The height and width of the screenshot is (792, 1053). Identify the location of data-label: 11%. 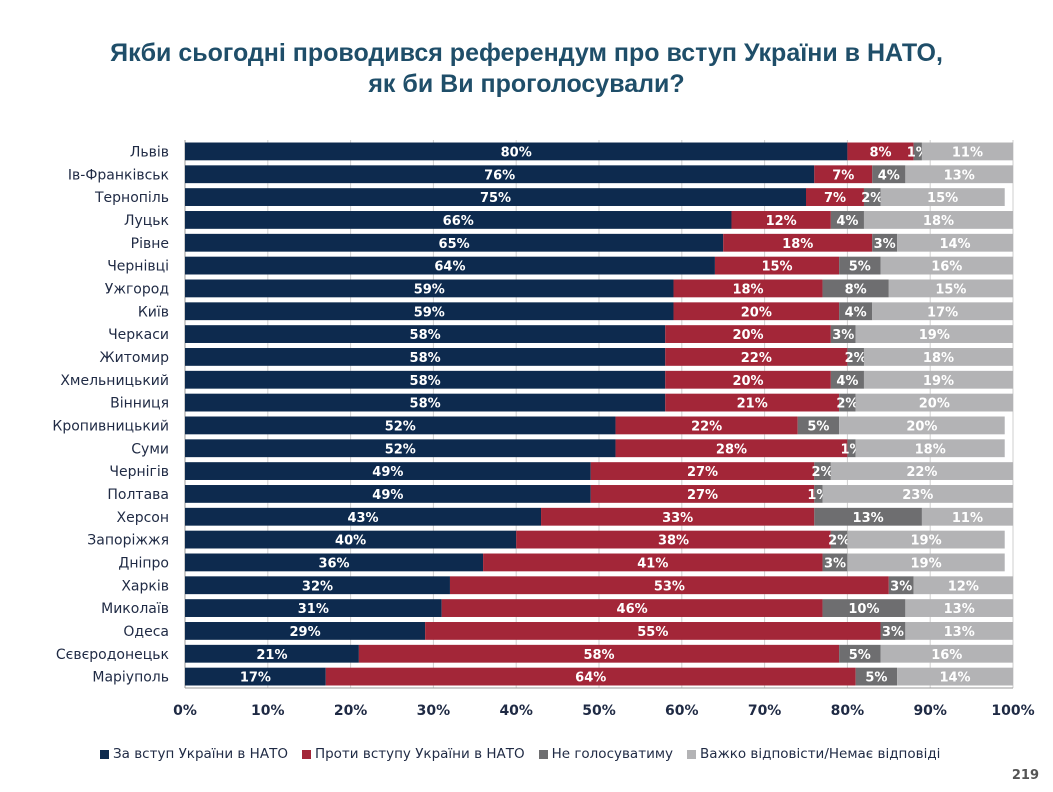
(967, 152).